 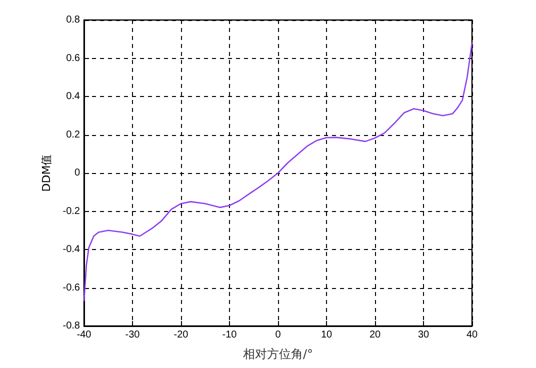 What do you see at coordinates (71, 249) in the screenshot?
I see `y-tick-label: -0.4` at bounding box center [71, 249].